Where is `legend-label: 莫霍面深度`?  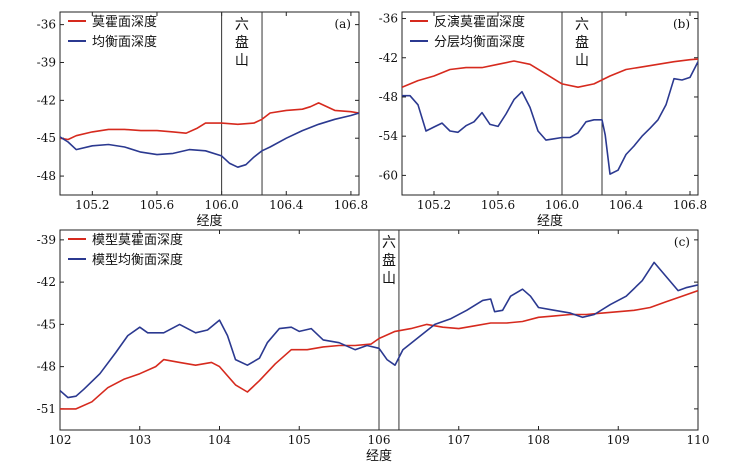
legend-label: 莫霍面深度 is located at coordinates (124, 22).